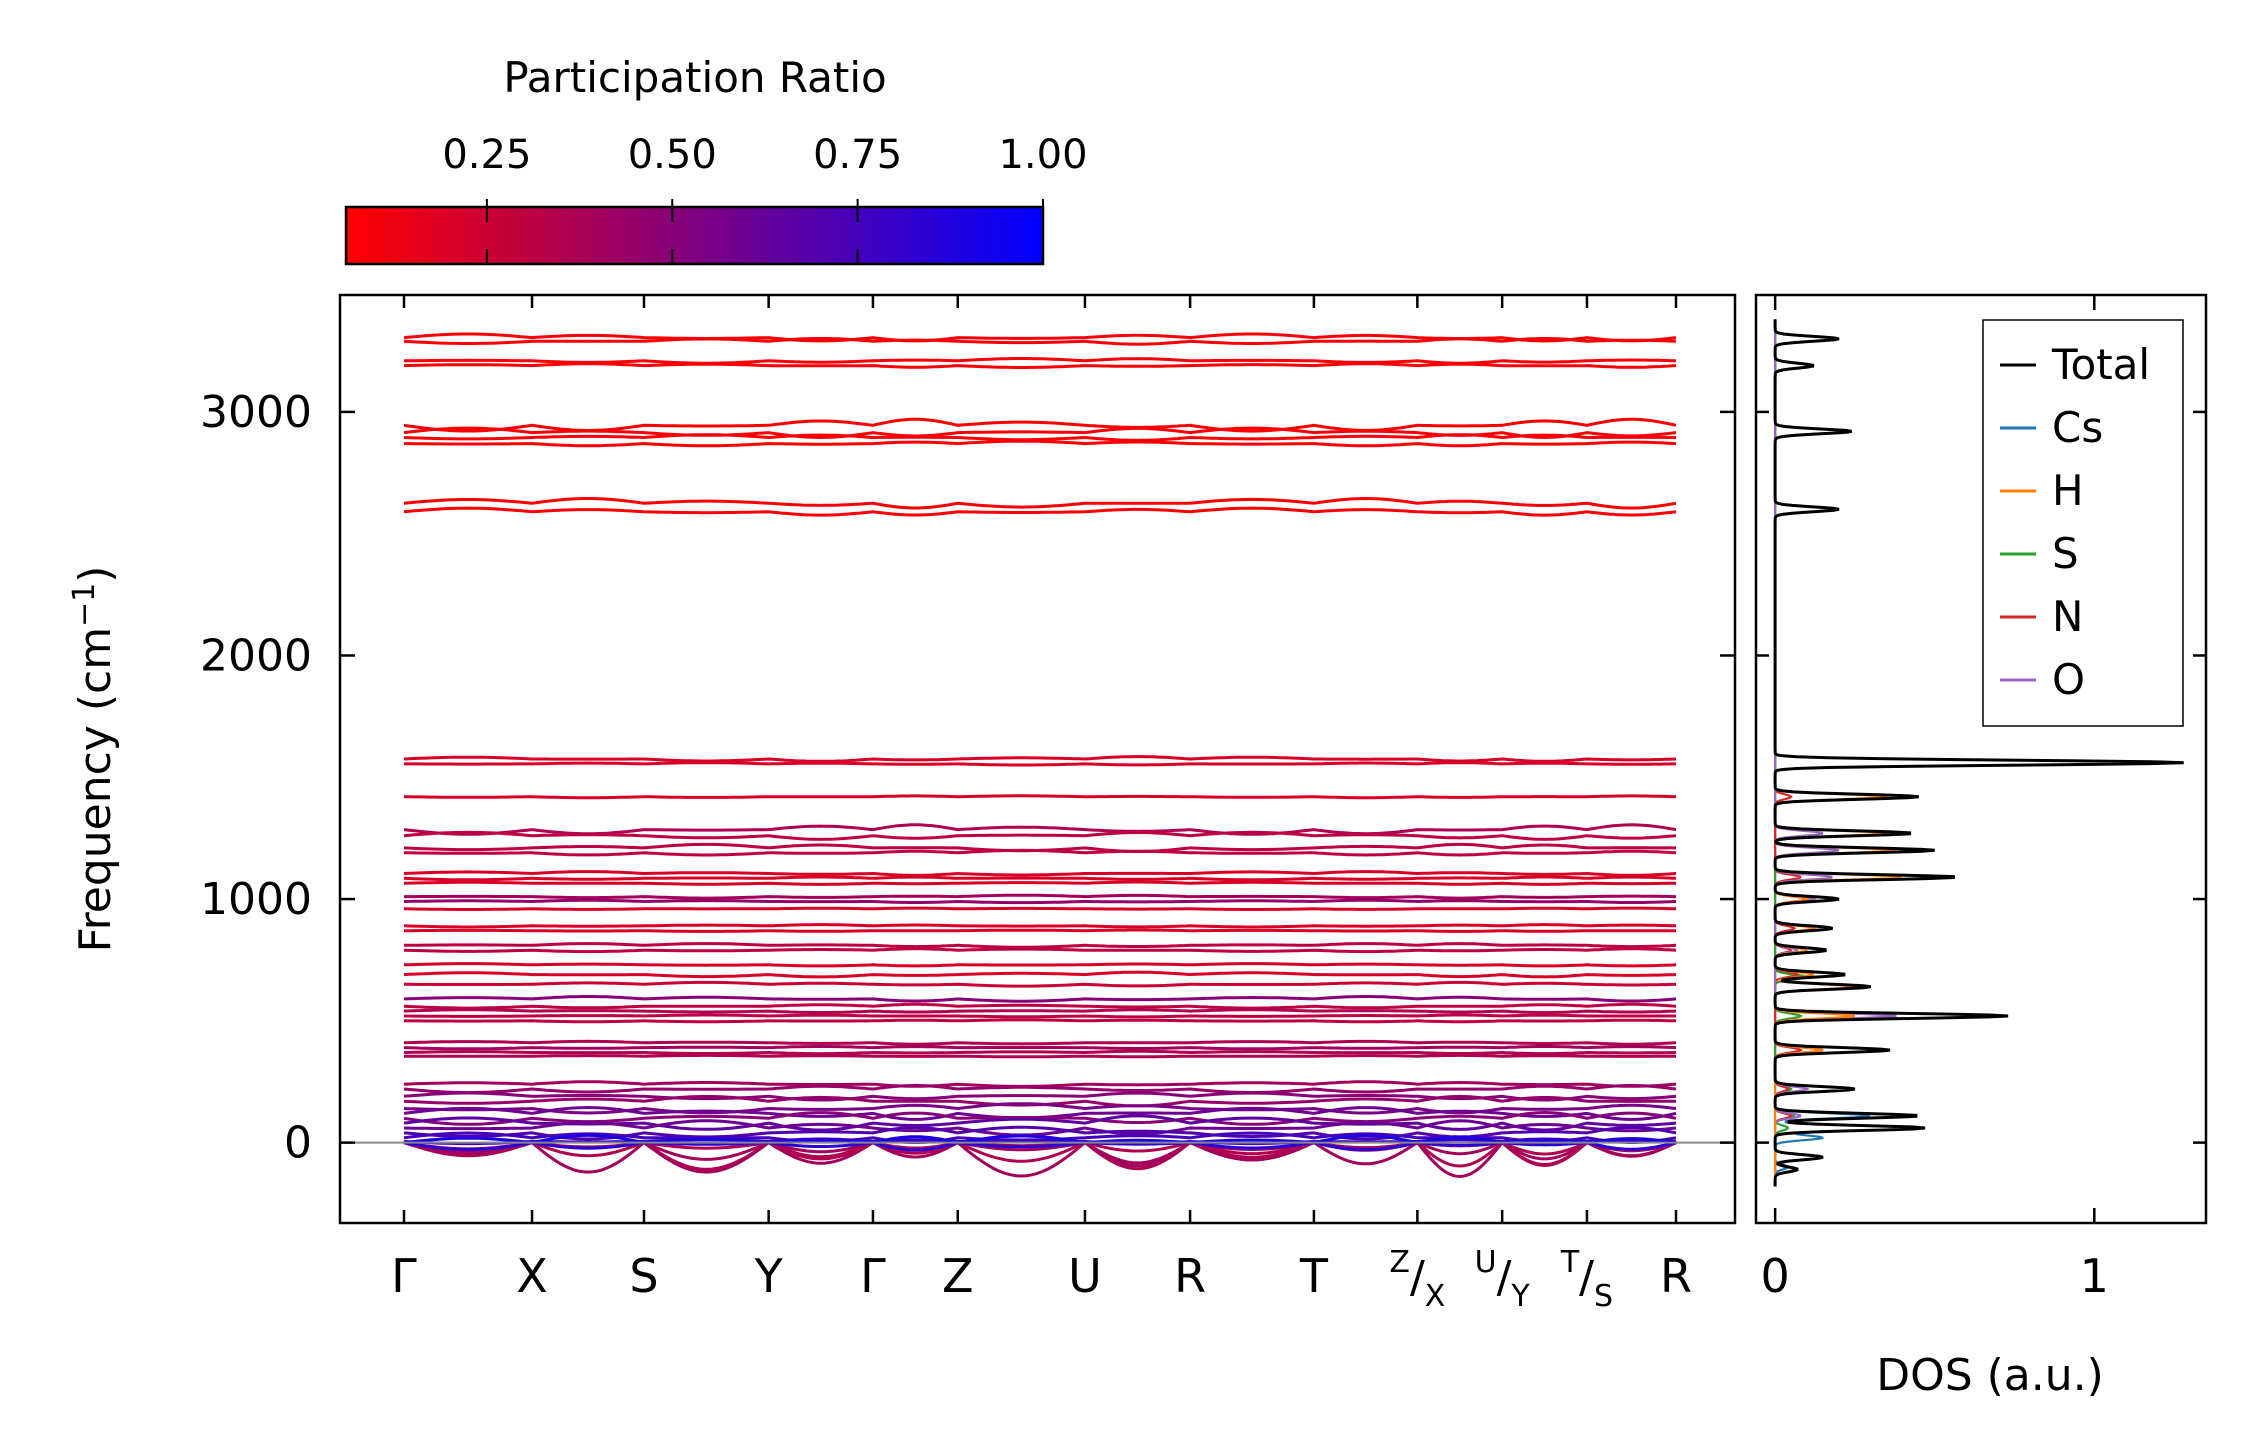  I want to click on dos-frequency-ticks, so click(1981, 777).